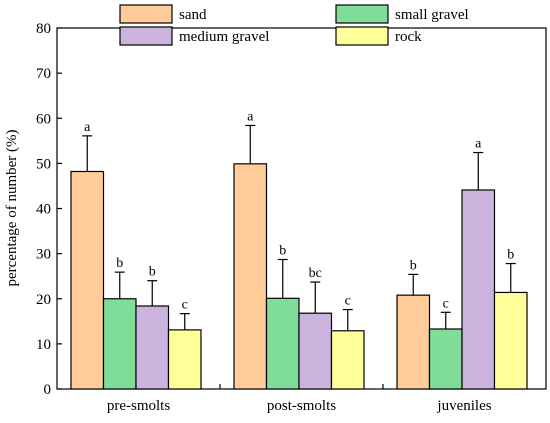 This screenshot has width=550, height=423. Describe the element at coordinates (224, 37) in the screenshot. I see `legend-label: medium gravel` at that location.